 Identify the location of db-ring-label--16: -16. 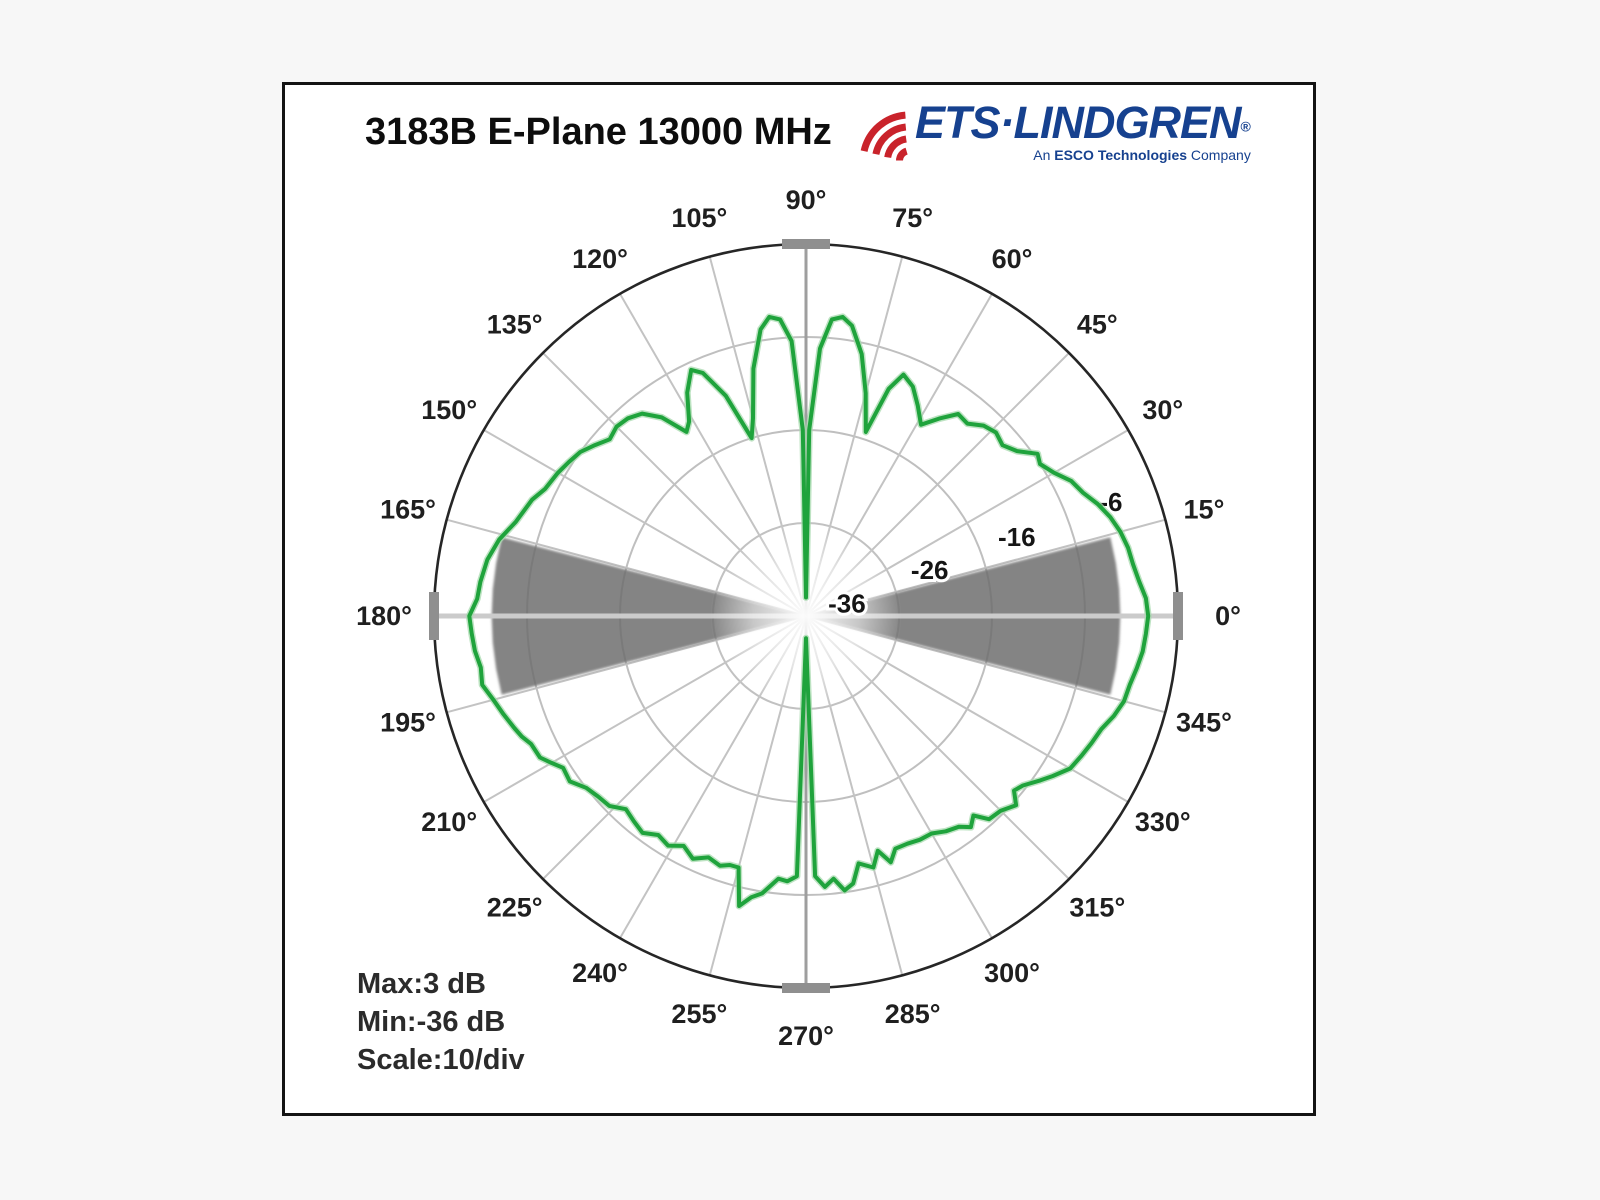
(1017, 537).